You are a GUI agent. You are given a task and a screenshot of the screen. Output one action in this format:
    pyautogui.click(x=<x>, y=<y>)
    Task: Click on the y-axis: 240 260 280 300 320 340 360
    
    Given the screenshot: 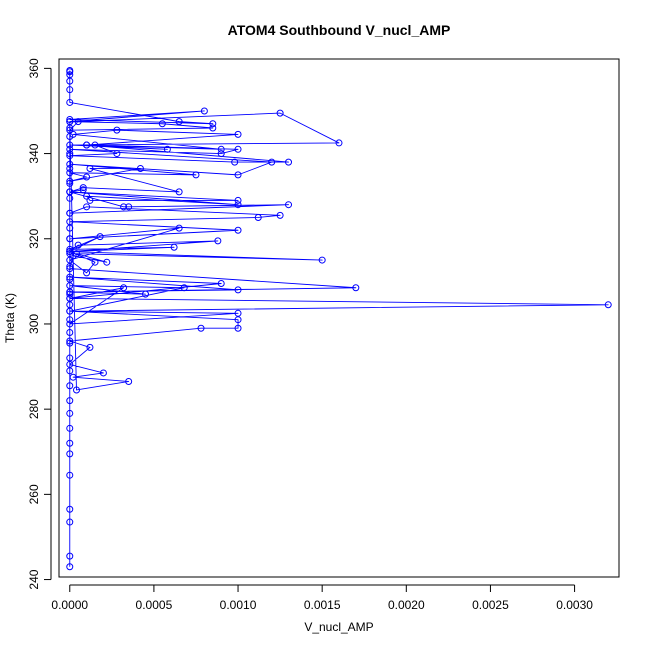 What is the action you would take?
    pyautogui.click(x=39, y=324)
    